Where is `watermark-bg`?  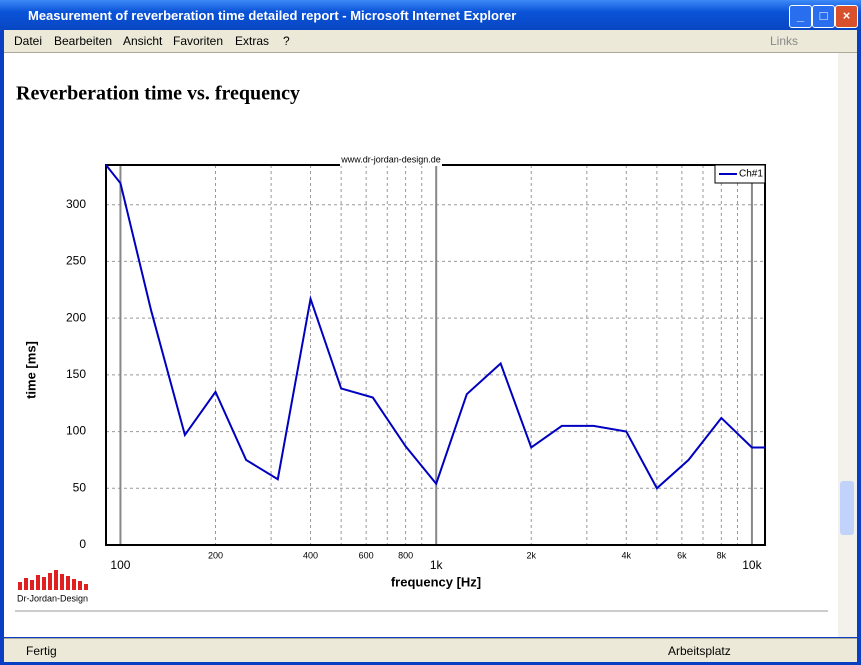
watermark-bg is located at coordinates (391, 160).